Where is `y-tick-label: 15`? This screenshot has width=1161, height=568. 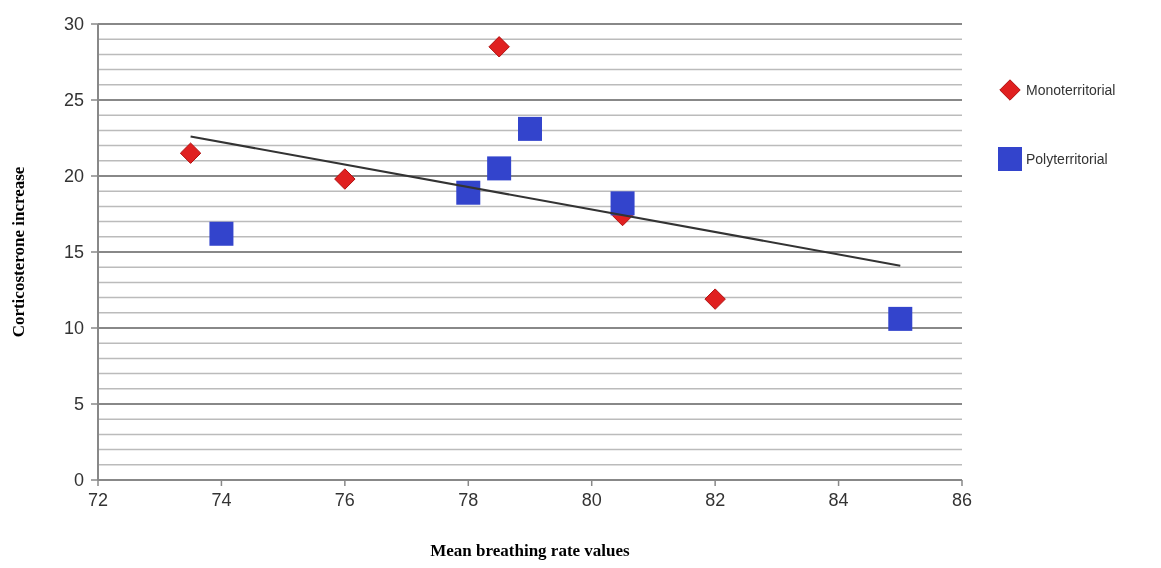
y-tick-label: 15 is located at coordinates (73, 252).